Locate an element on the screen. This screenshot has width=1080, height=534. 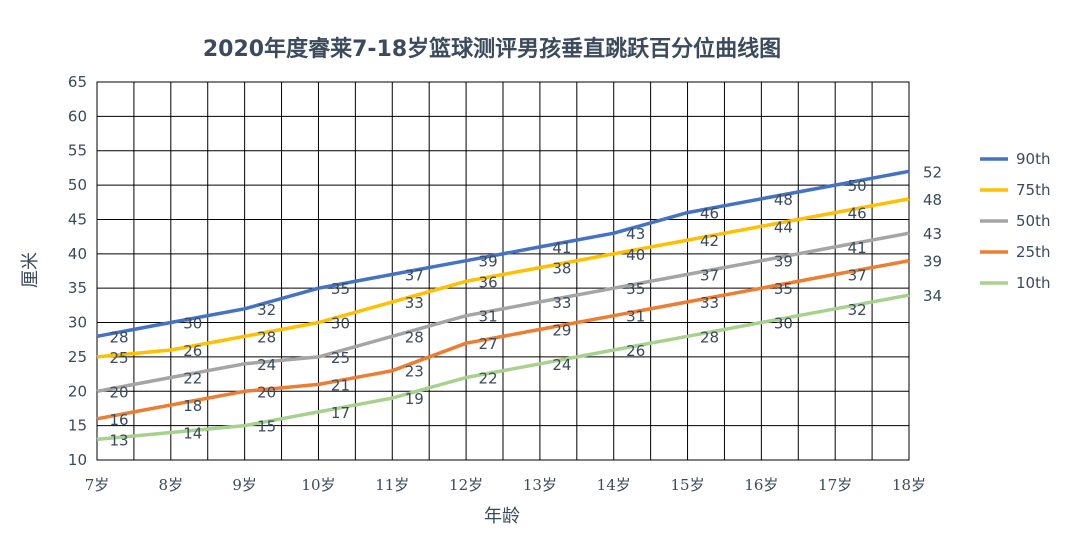
data-label: 29 is located at coordinates (561, 330).